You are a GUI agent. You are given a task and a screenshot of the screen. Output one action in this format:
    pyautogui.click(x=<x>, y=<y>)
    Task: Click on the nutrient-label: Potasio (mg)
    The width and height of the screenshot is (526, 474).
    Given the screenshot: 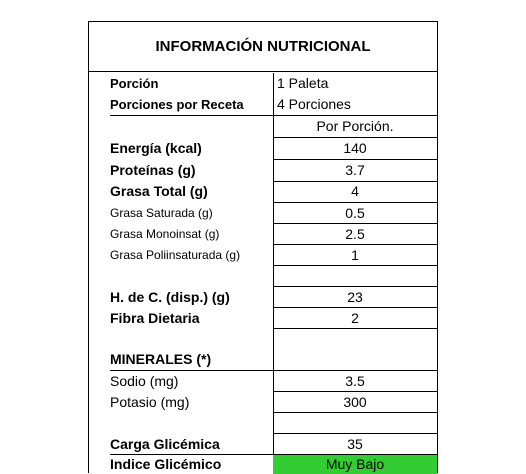 What is the action you would take?
    pyautogui.click(x=150, y=402)
    